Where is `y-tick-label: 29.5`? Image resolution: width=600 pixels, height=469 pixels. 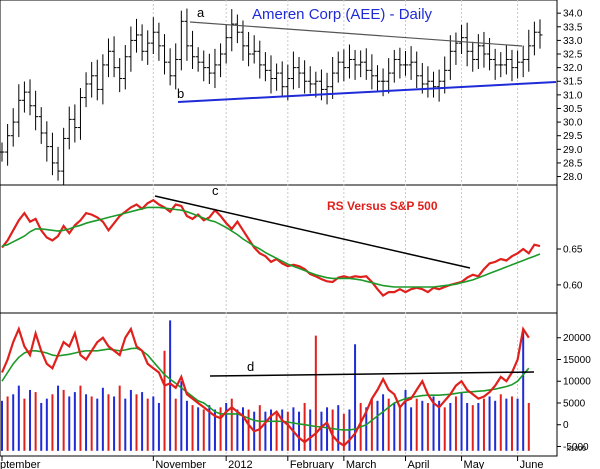
y-tick-label: 29.5 is located at coordinates (573, 136).